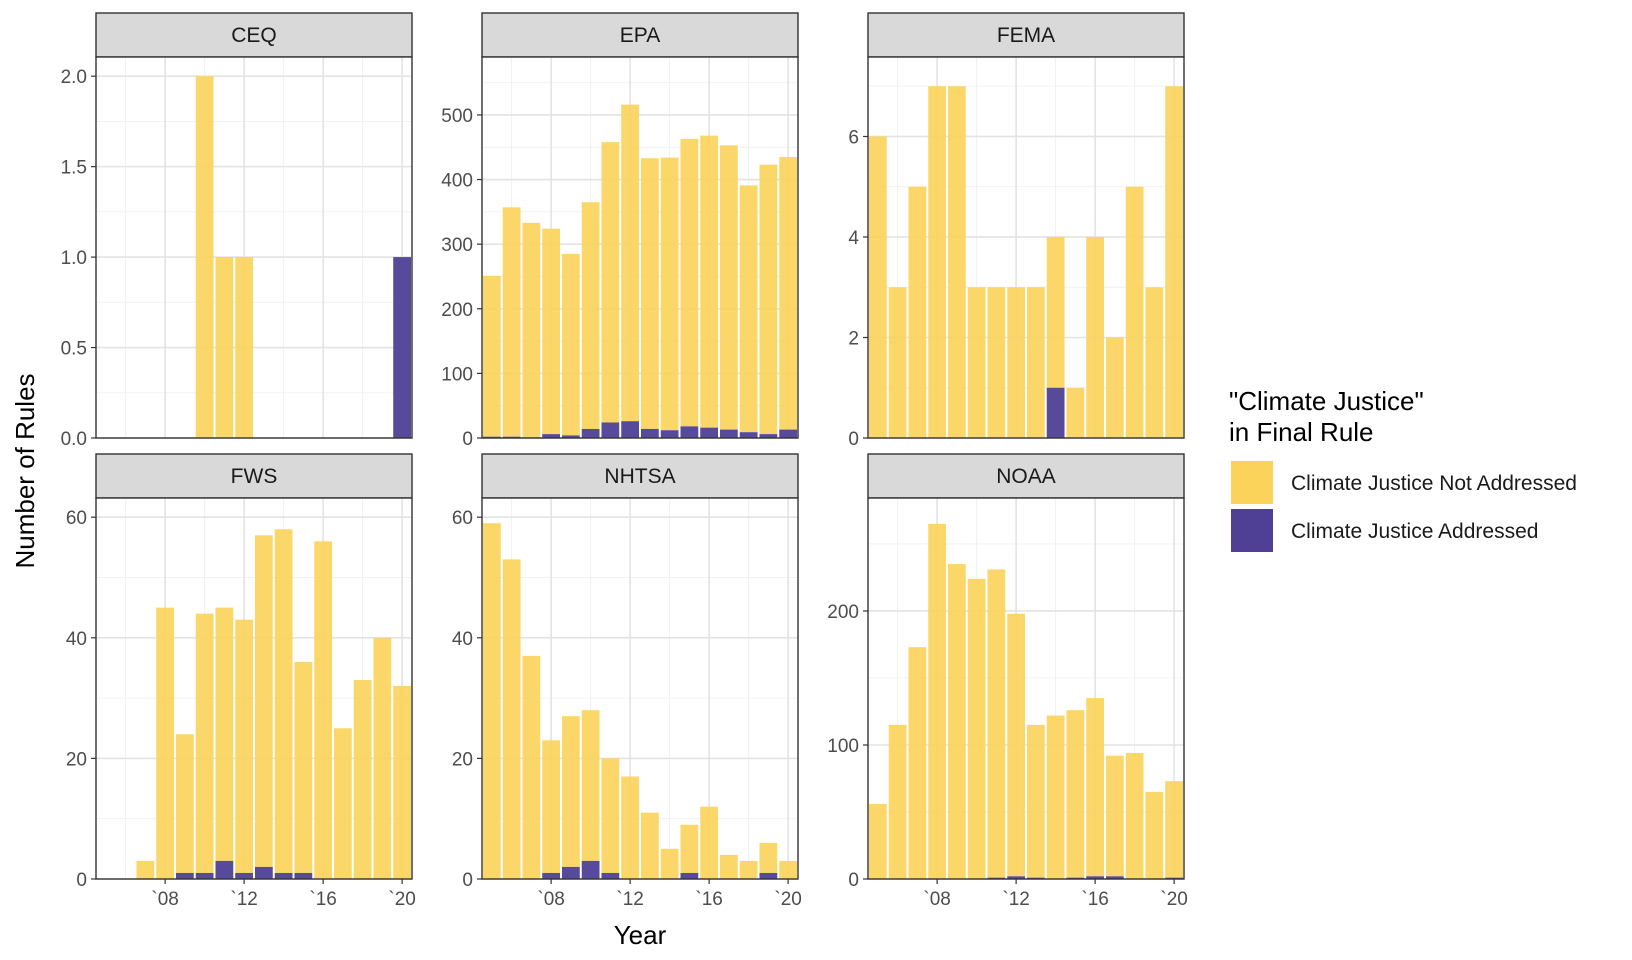 This screenshot has width=1632, height=960. I want to click on bar-not-addressed-fws-2011, so click(224, 734).